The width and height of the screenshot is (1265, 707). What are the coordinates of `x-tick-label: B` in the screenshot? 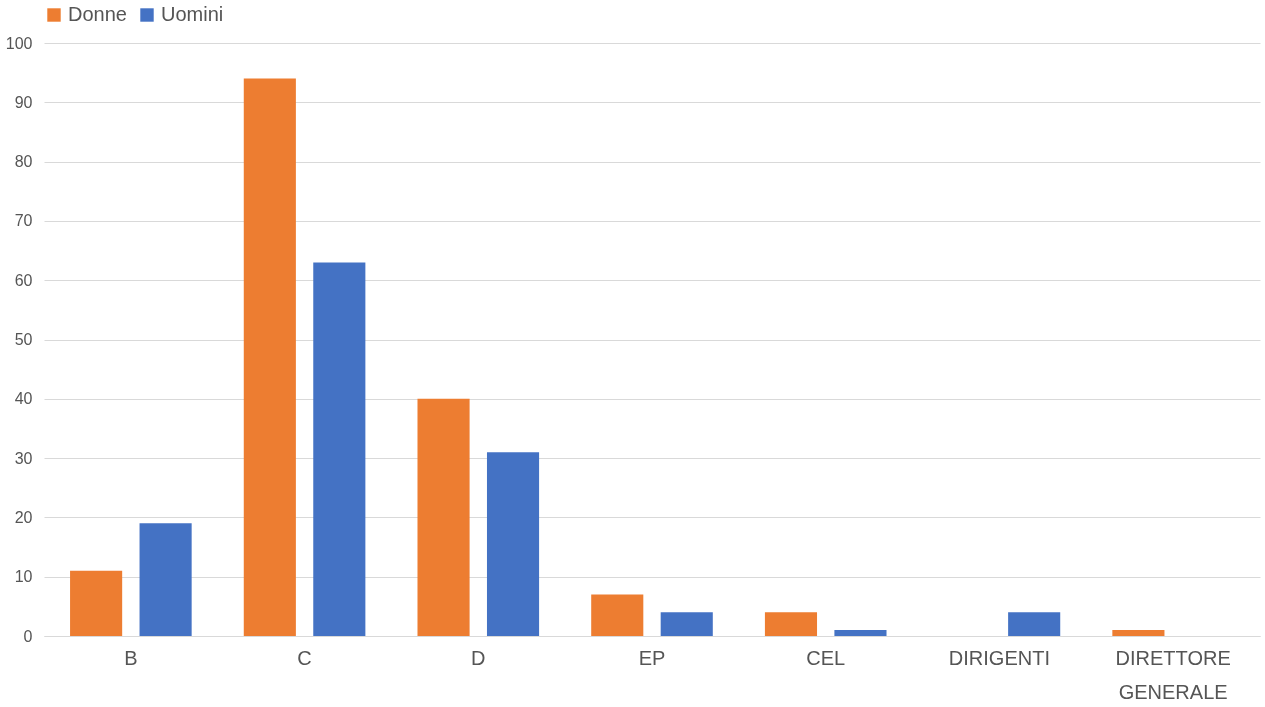 It's located at (131, 657).